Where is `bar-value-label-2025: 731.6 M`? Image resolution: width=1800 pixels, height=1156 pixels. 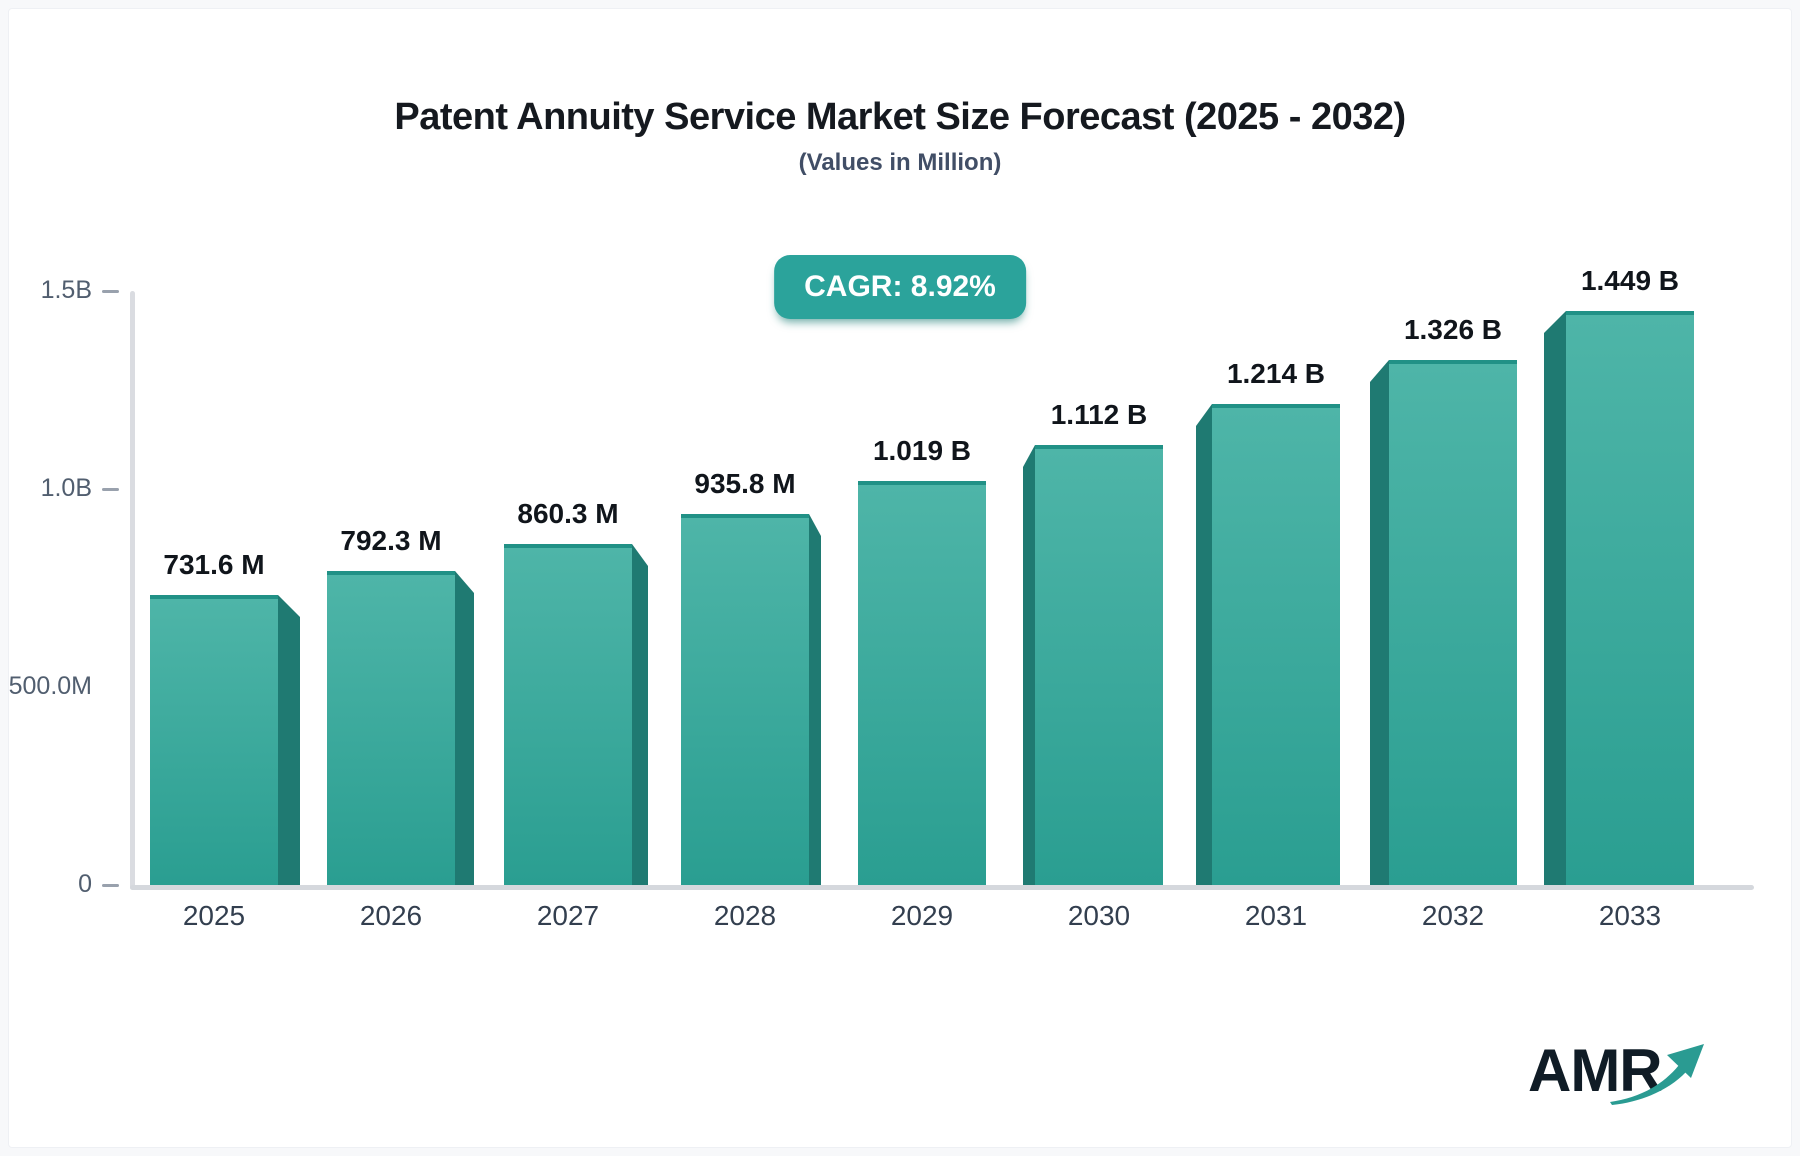
bar-value-label-2025: 731.6 M is located at coordinates (214, 564).